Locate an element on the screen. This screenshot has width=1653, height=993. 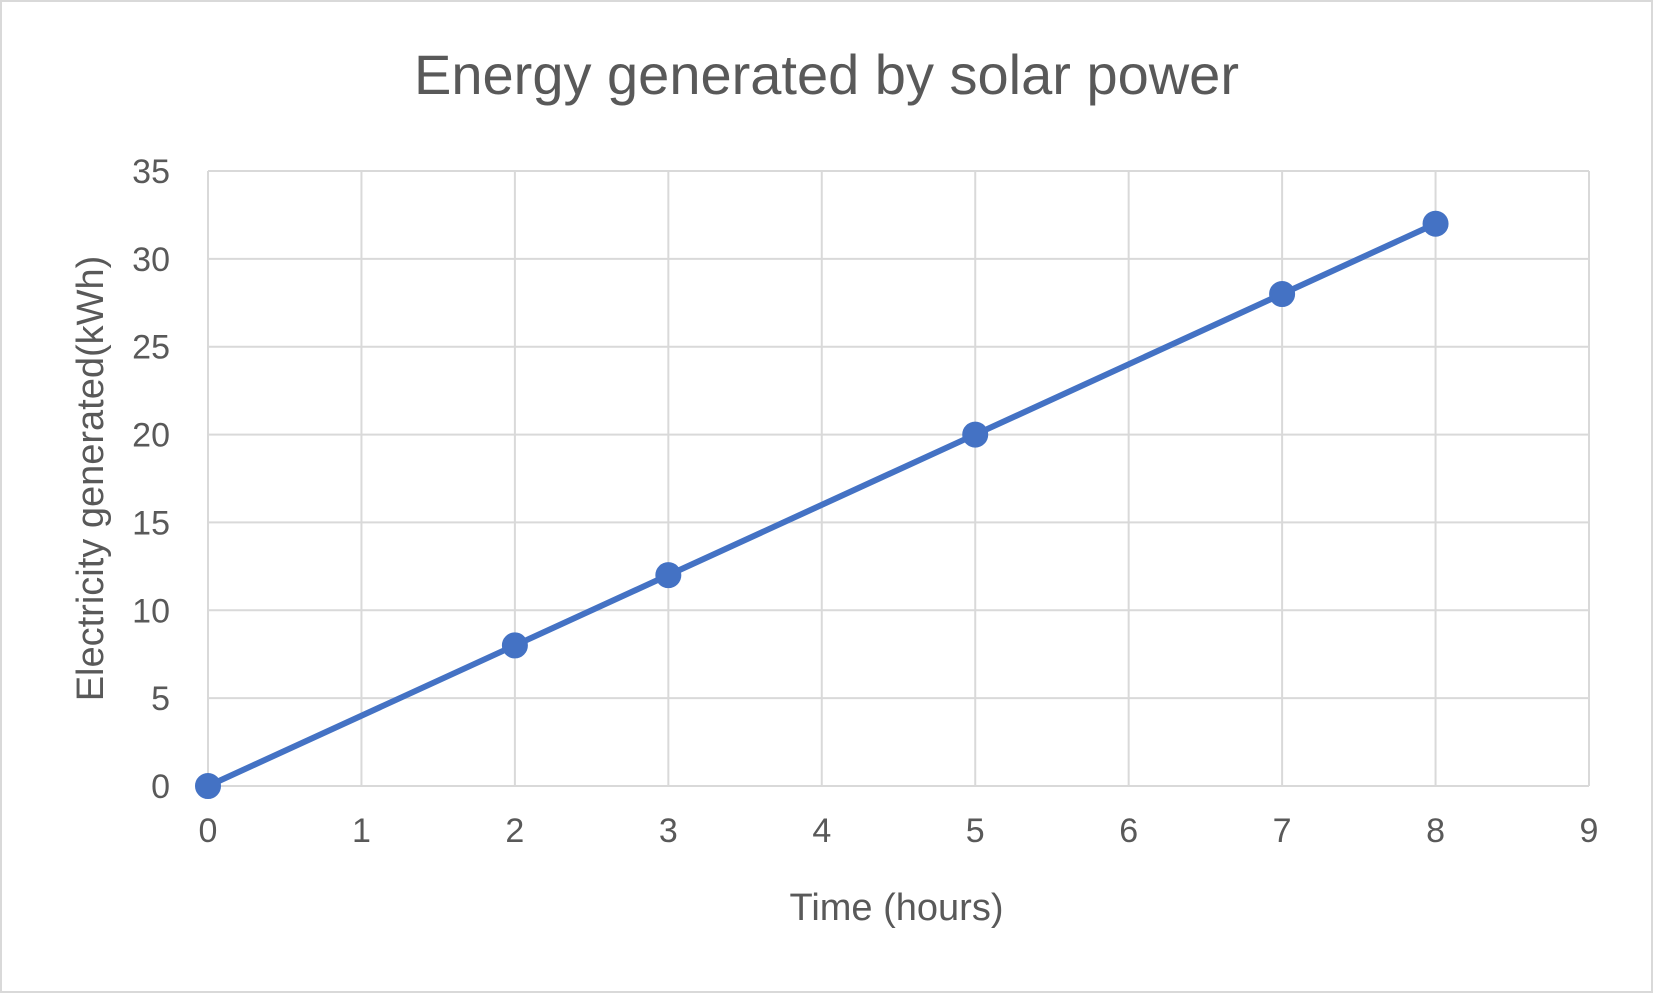
y-axis-title: Electricity generated(kWh) is located at coordinates (91, 479).